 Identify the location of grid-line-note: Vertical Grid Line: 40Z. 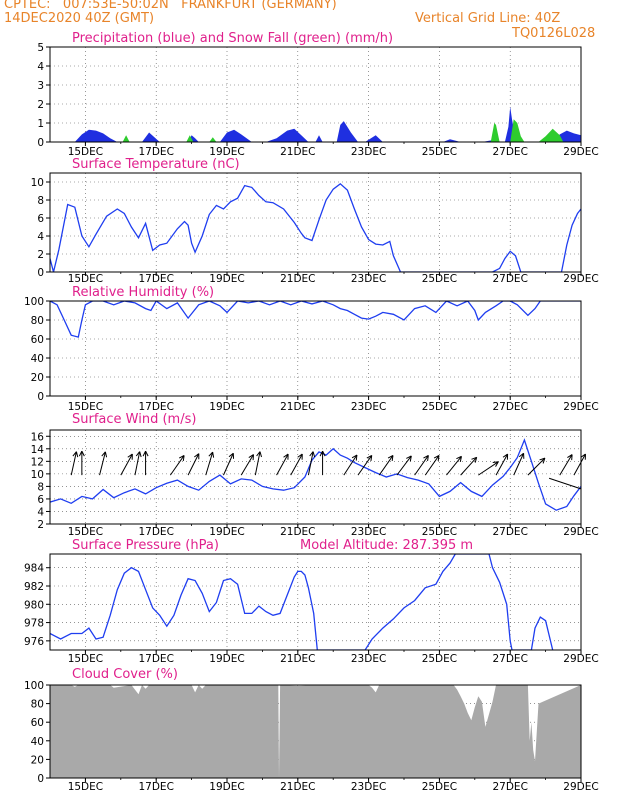
(488, 18).